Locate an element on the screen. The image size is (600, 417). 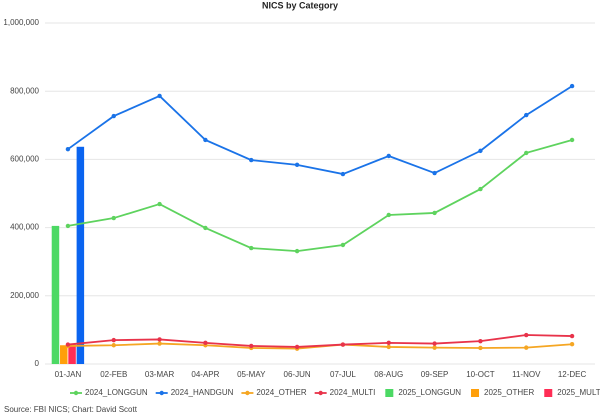
x-tick-label: 09-SEP is located at coordinates (435, 374).